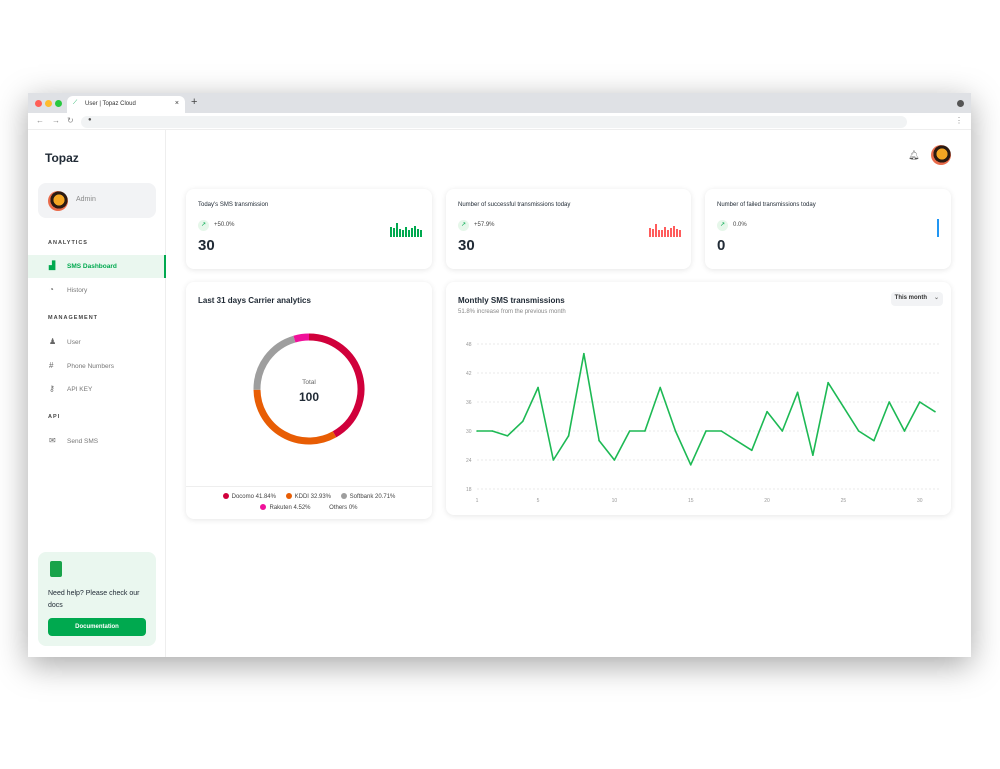  What do you see at coordinates (52, 265) in the screenshot?
I see `chart-icon: ▟` at bounding box center [52, 265].